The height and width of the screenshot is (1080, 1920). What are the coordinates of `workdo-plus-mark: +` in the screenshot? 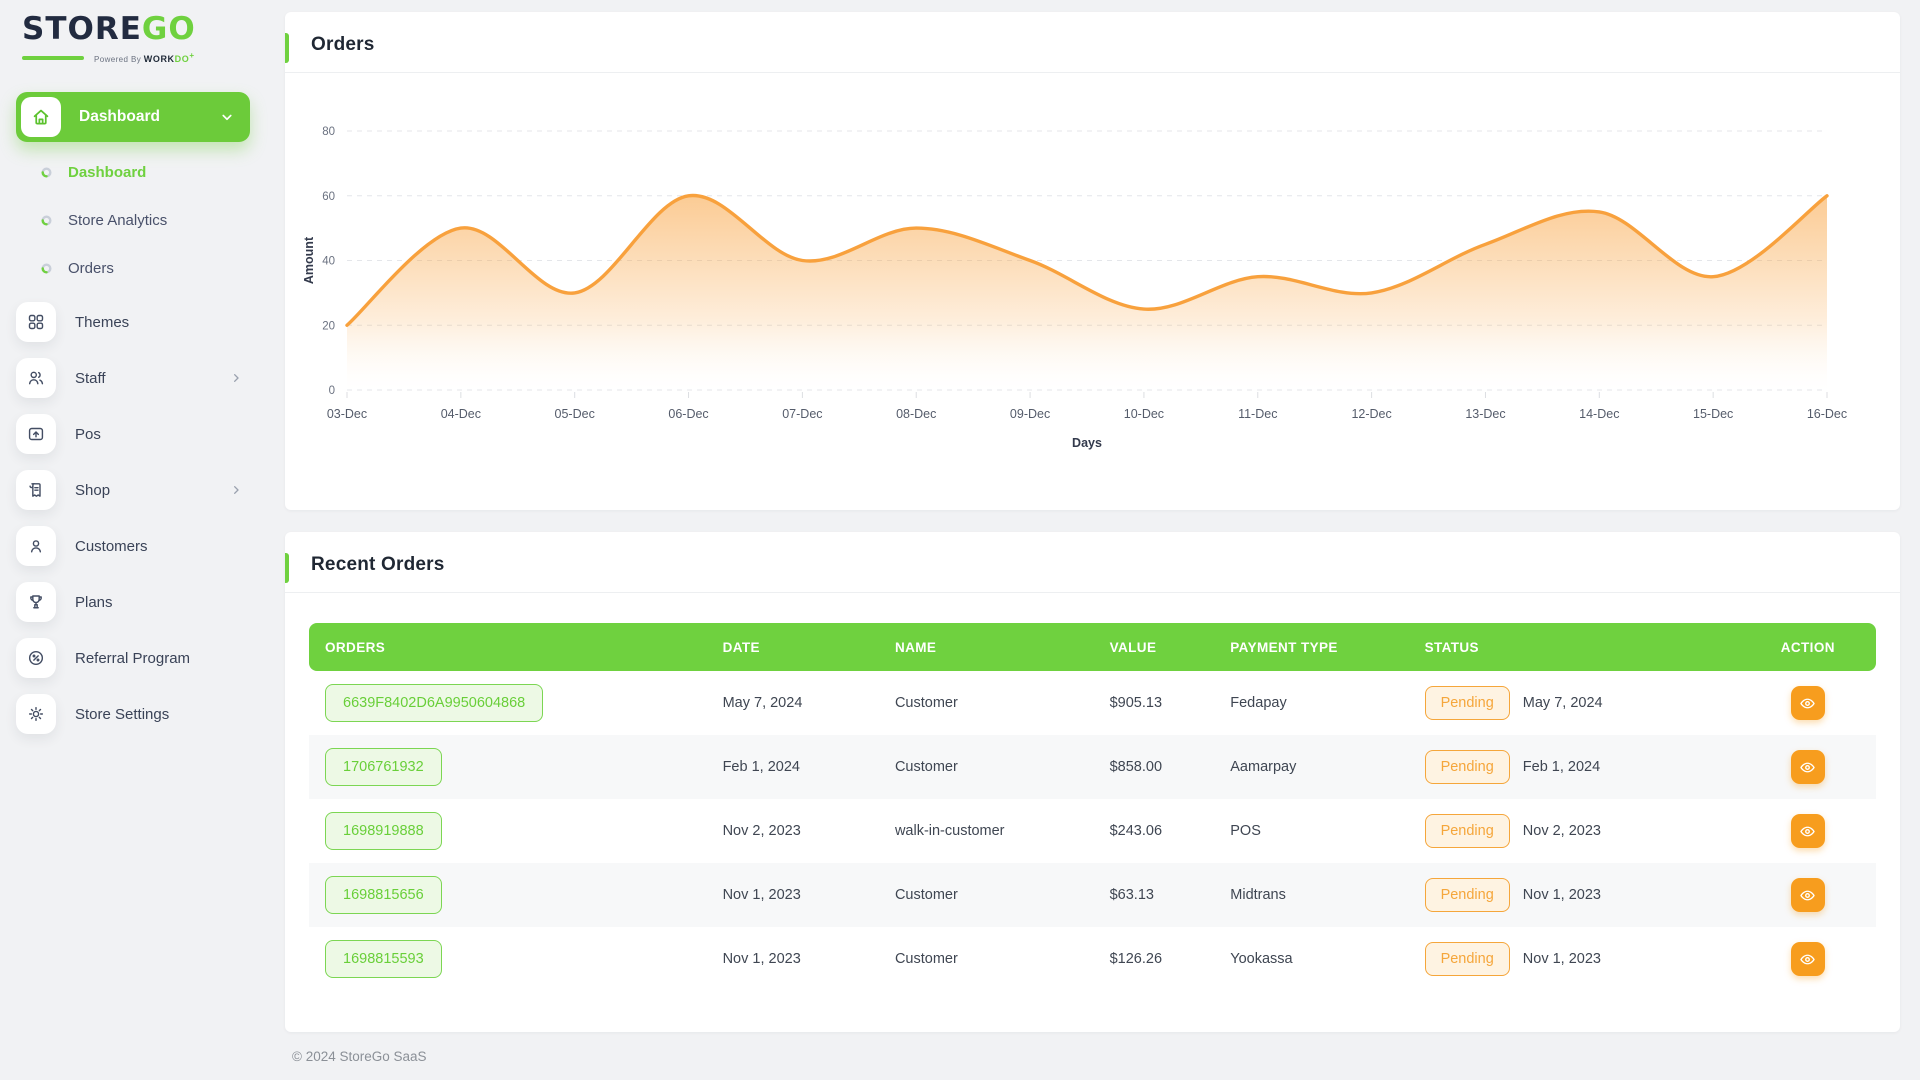 It's located at (192, 55).